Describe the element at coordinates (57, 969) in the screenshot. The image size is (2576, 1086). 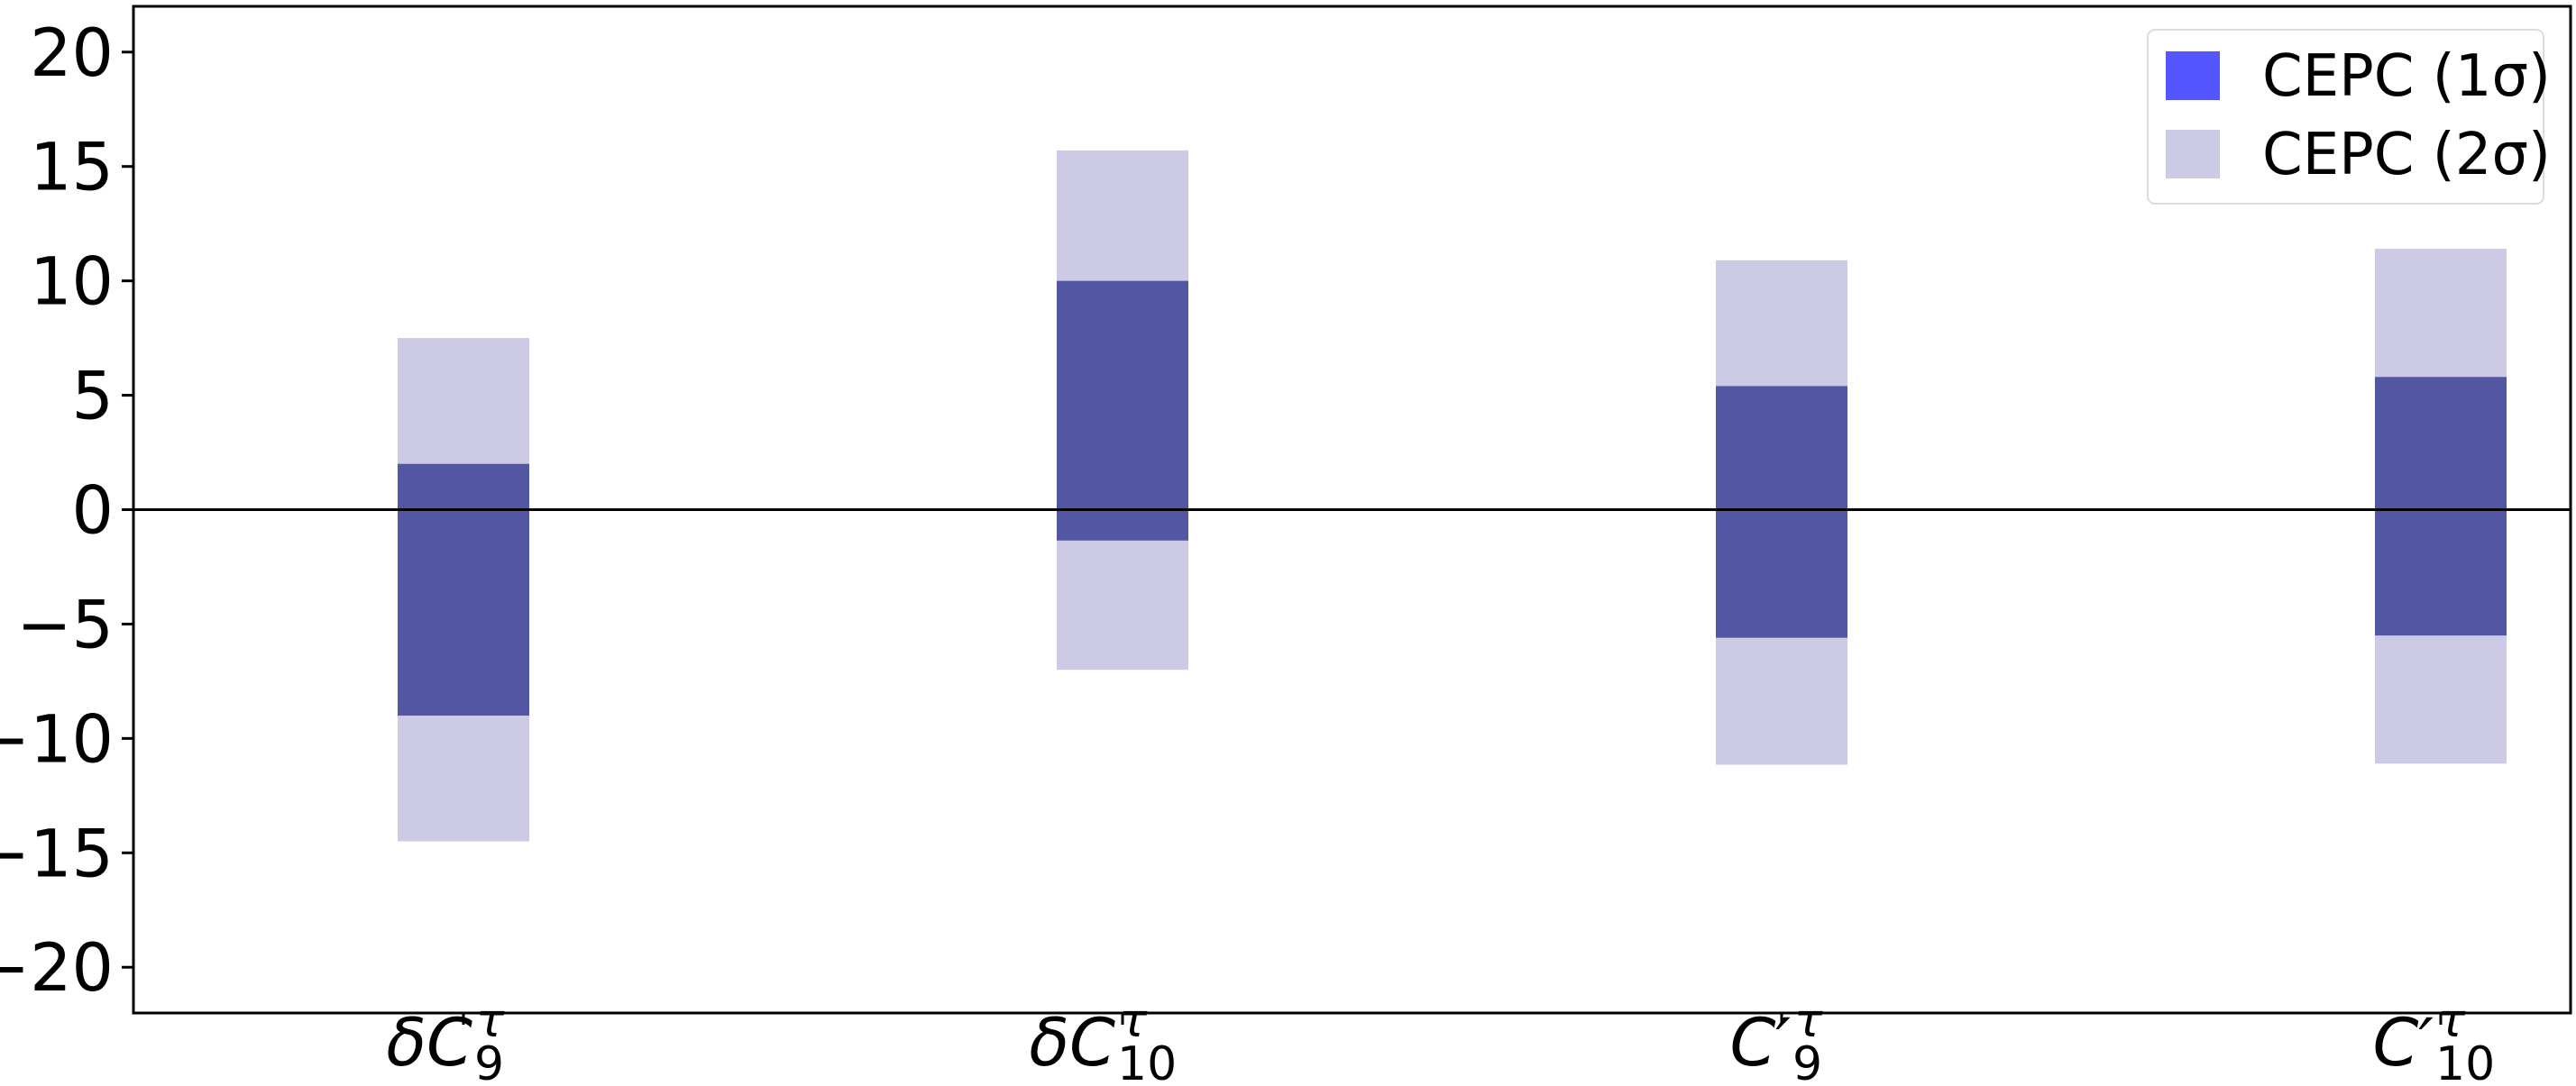
I see `y-tick-label: −20` at that location.